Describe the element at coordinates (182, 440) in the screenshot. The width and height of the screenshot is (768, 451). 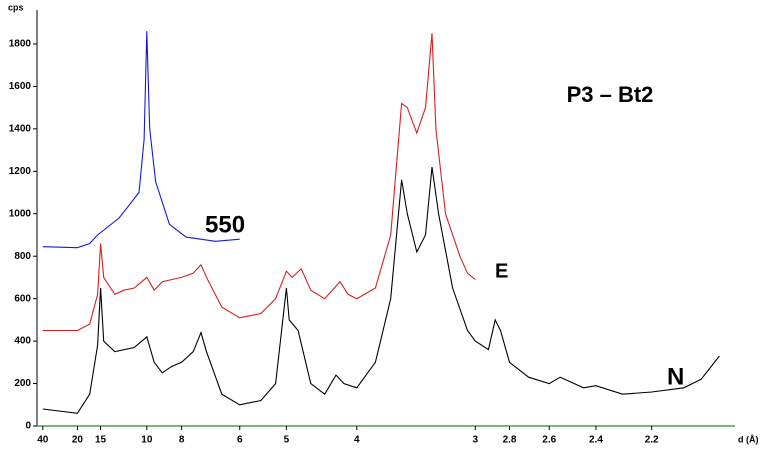
I see `x-tick-label: 8` at that location.